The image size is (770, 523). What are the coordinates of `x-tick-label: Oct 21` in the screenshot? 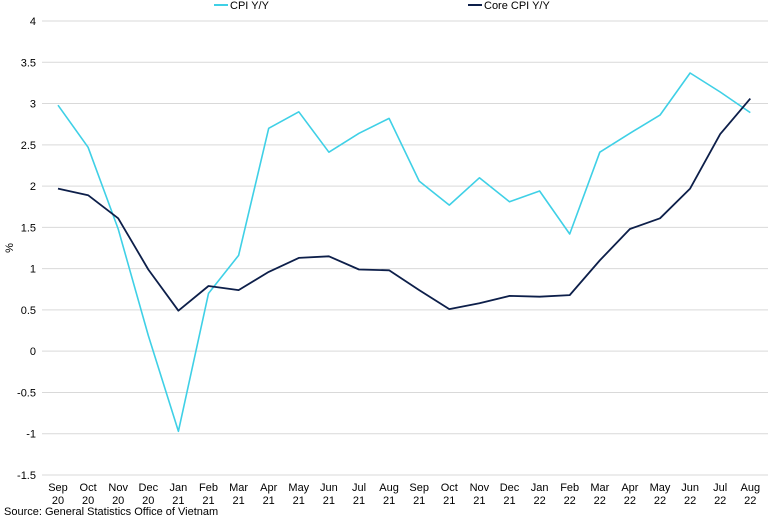 It's located at (449, 494).